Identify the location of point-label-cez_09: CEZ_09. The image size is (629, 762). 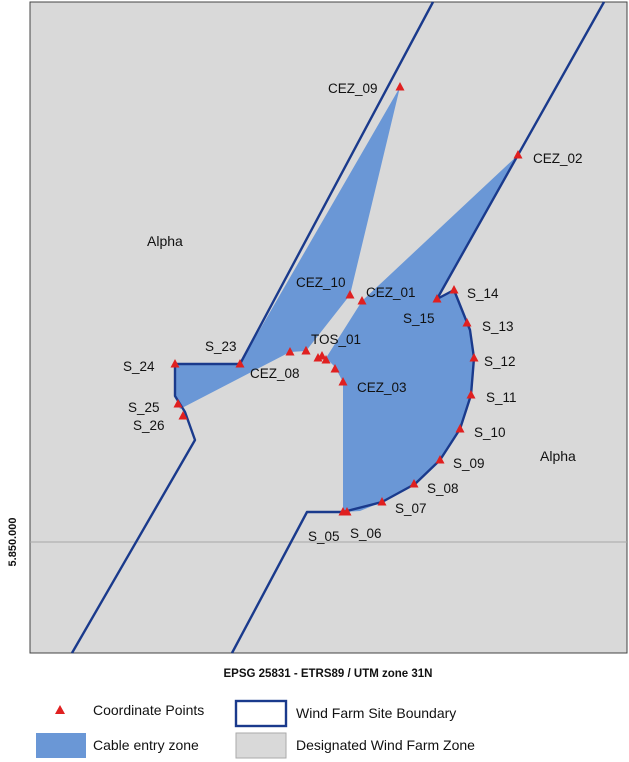
(353, 88).